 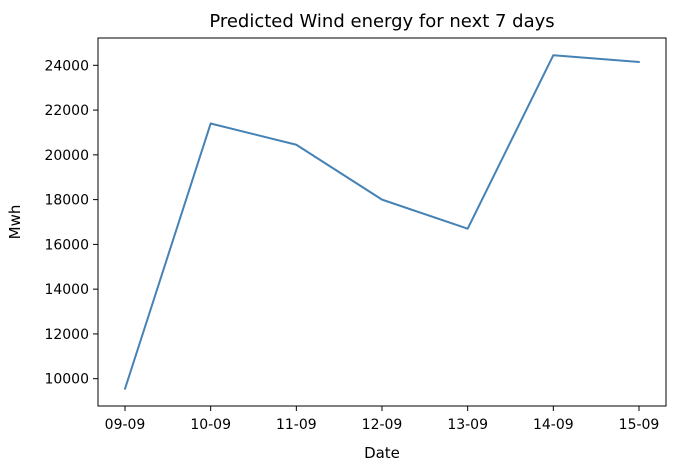 I want to click on x-tick-label: 12-09, so click(x=382, y=425).